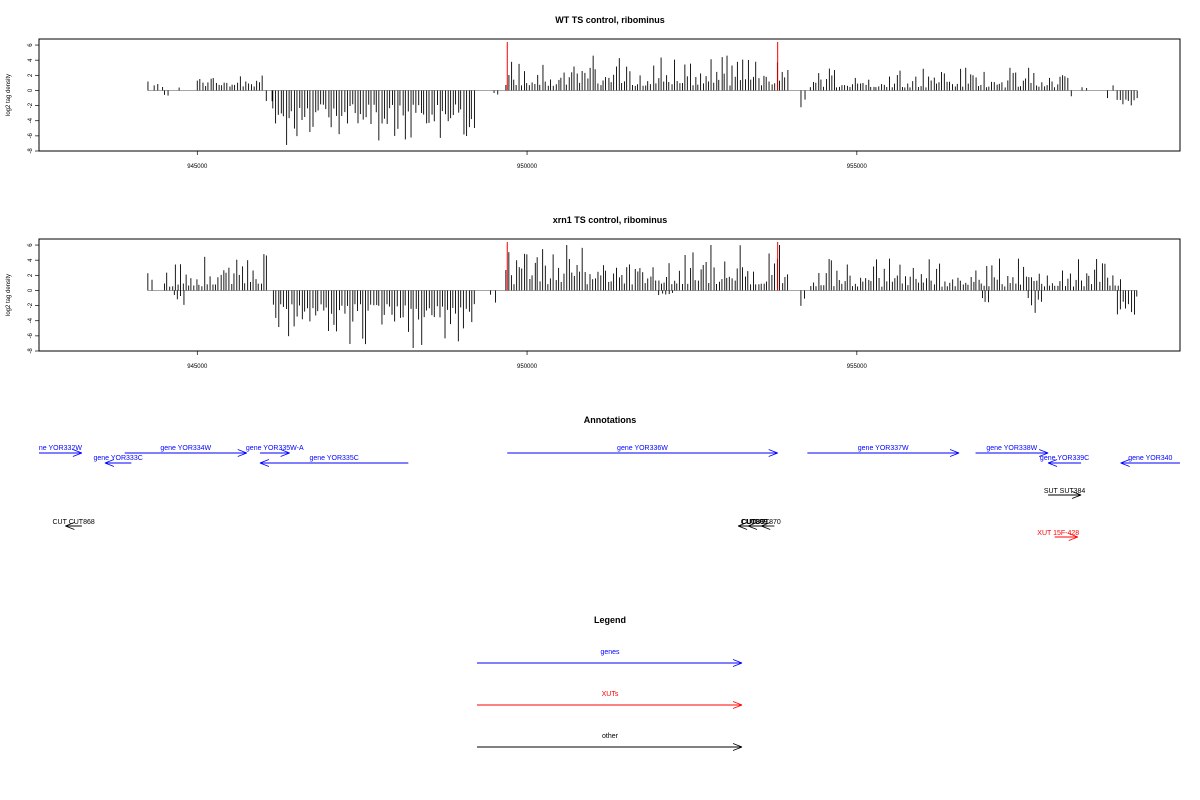 Image resolution: width=1200 pixels, height=800 pixels. What do you see at coordinates (31, 60) in the screenshot?
I see `wt-y-tick-label: 4` at bounding box center [31, 60].